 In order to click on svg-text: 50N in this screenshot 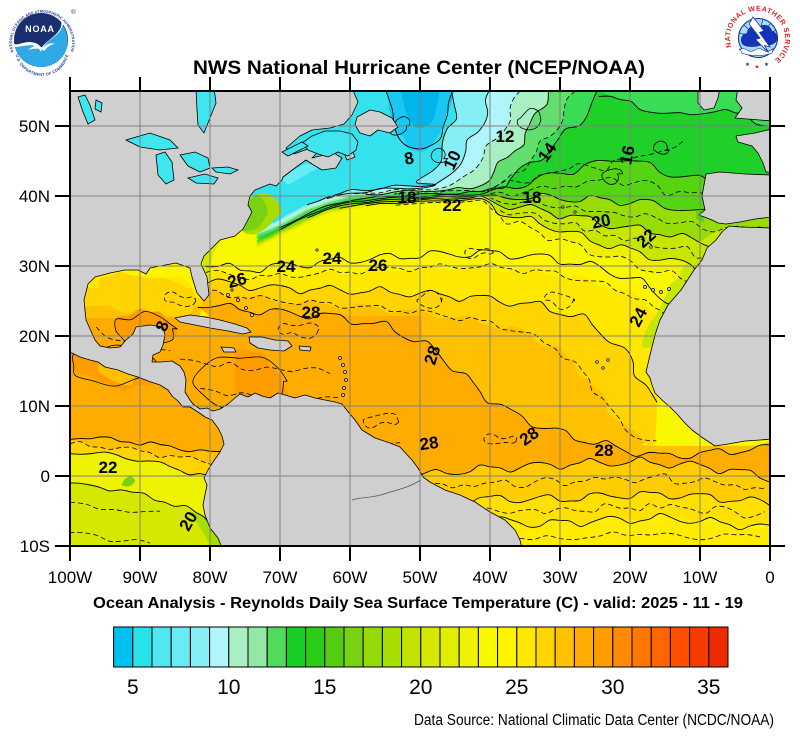, I will do `click(34, 126)`.